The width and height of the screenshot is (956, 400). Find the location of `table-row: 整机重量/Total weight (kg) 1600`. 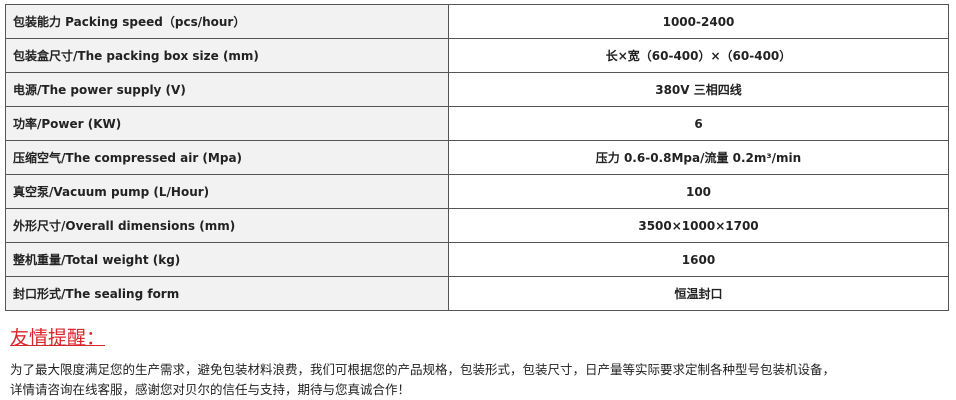

table-row: 整机重量/Total weight (kg) 1600 is located at coordinates (477, 259).